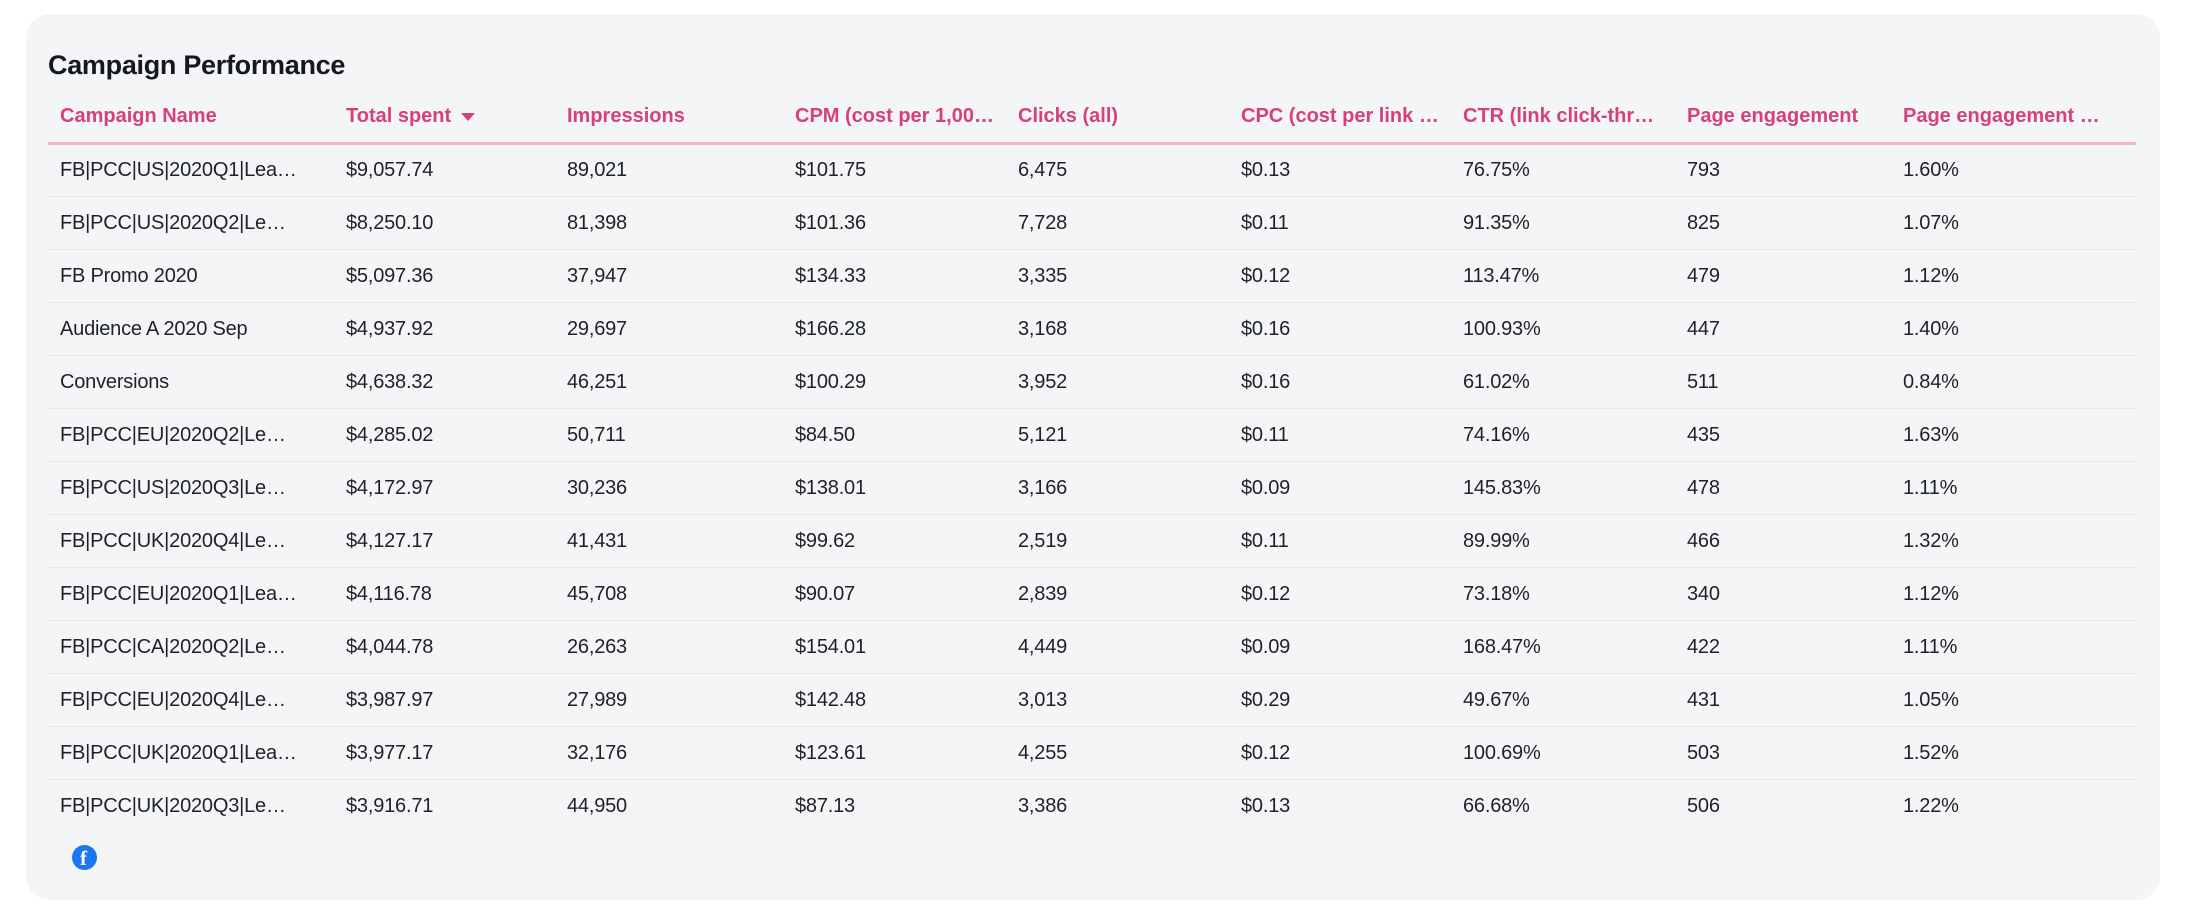  I want to click on table-cell-page_engagement_rate: 1.12%, so click(2013, 276).